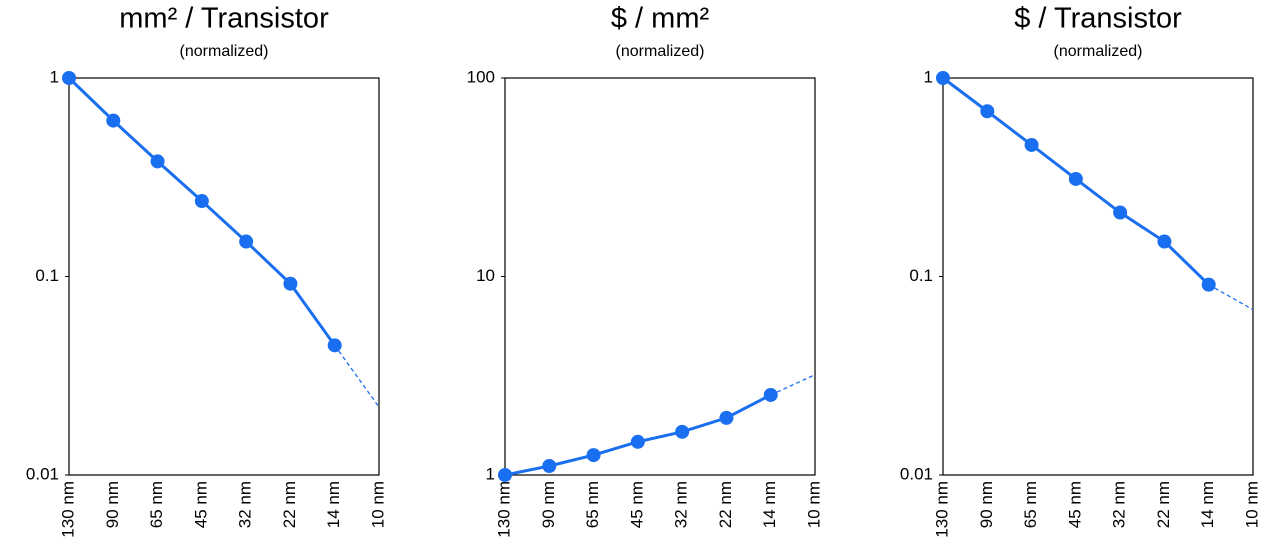  What do you see at coordinates (1098, 19) in the screenshot?
I see `chart-title: $ / Transistor` at bounding box center [1098, 19].